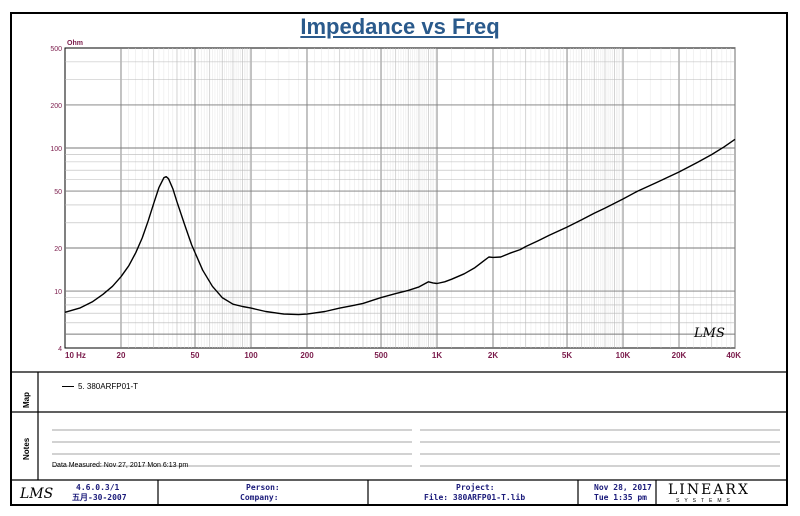  Describe the element at coordinates (403, 355) in the screenshot. I see `x-tick-labels: 10 Hz 20 50 100 200 500 1K 2K 5K 10K 20K 40K` at that location.